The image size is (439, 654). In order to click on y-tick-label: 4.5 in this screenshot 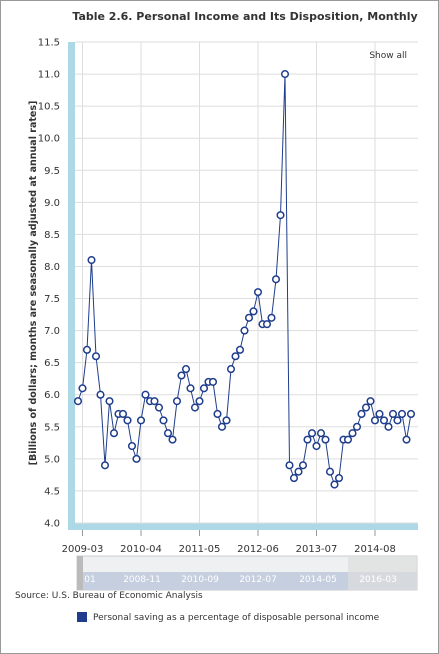, I will do `click(52, 491)`.